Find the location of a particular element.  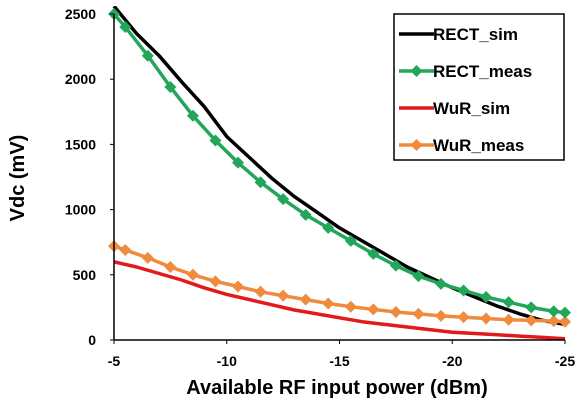

legend-label: WuR_sim is located at coordinates (471, 108).